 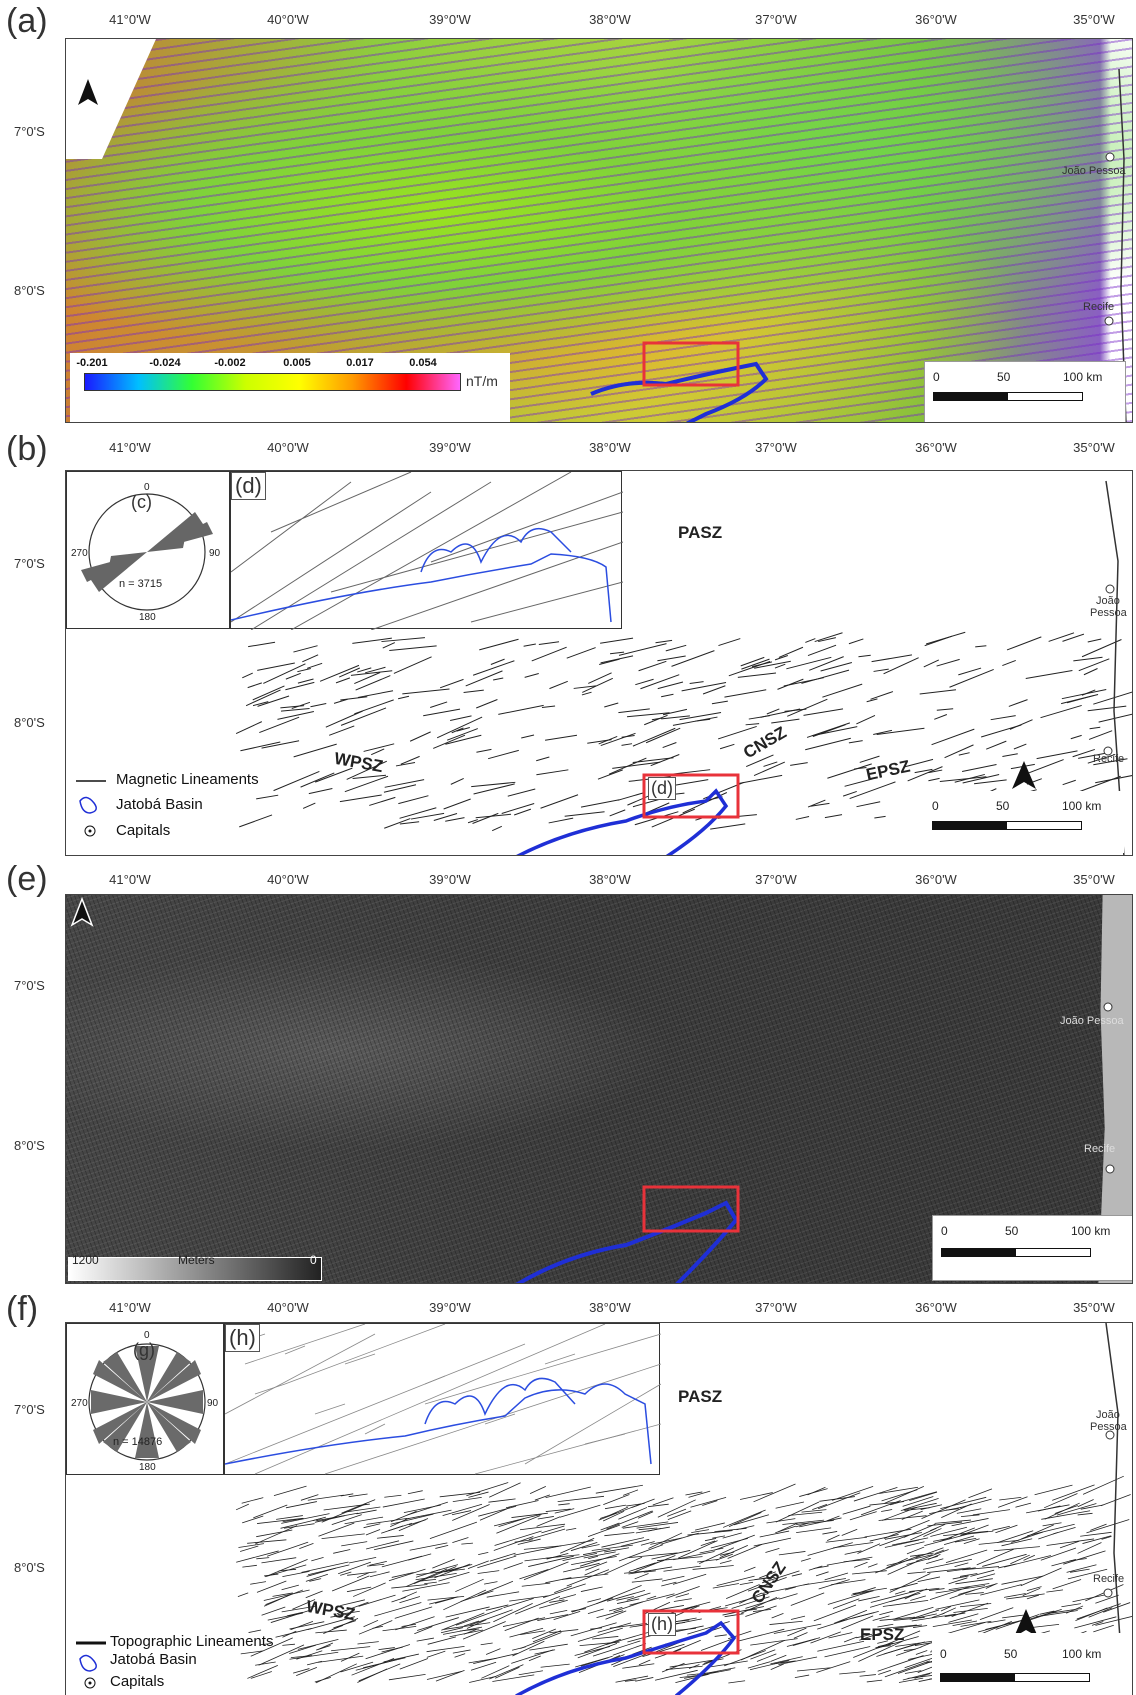 I want to click on scale-label: 100 km, so click(x=1082, y=806).